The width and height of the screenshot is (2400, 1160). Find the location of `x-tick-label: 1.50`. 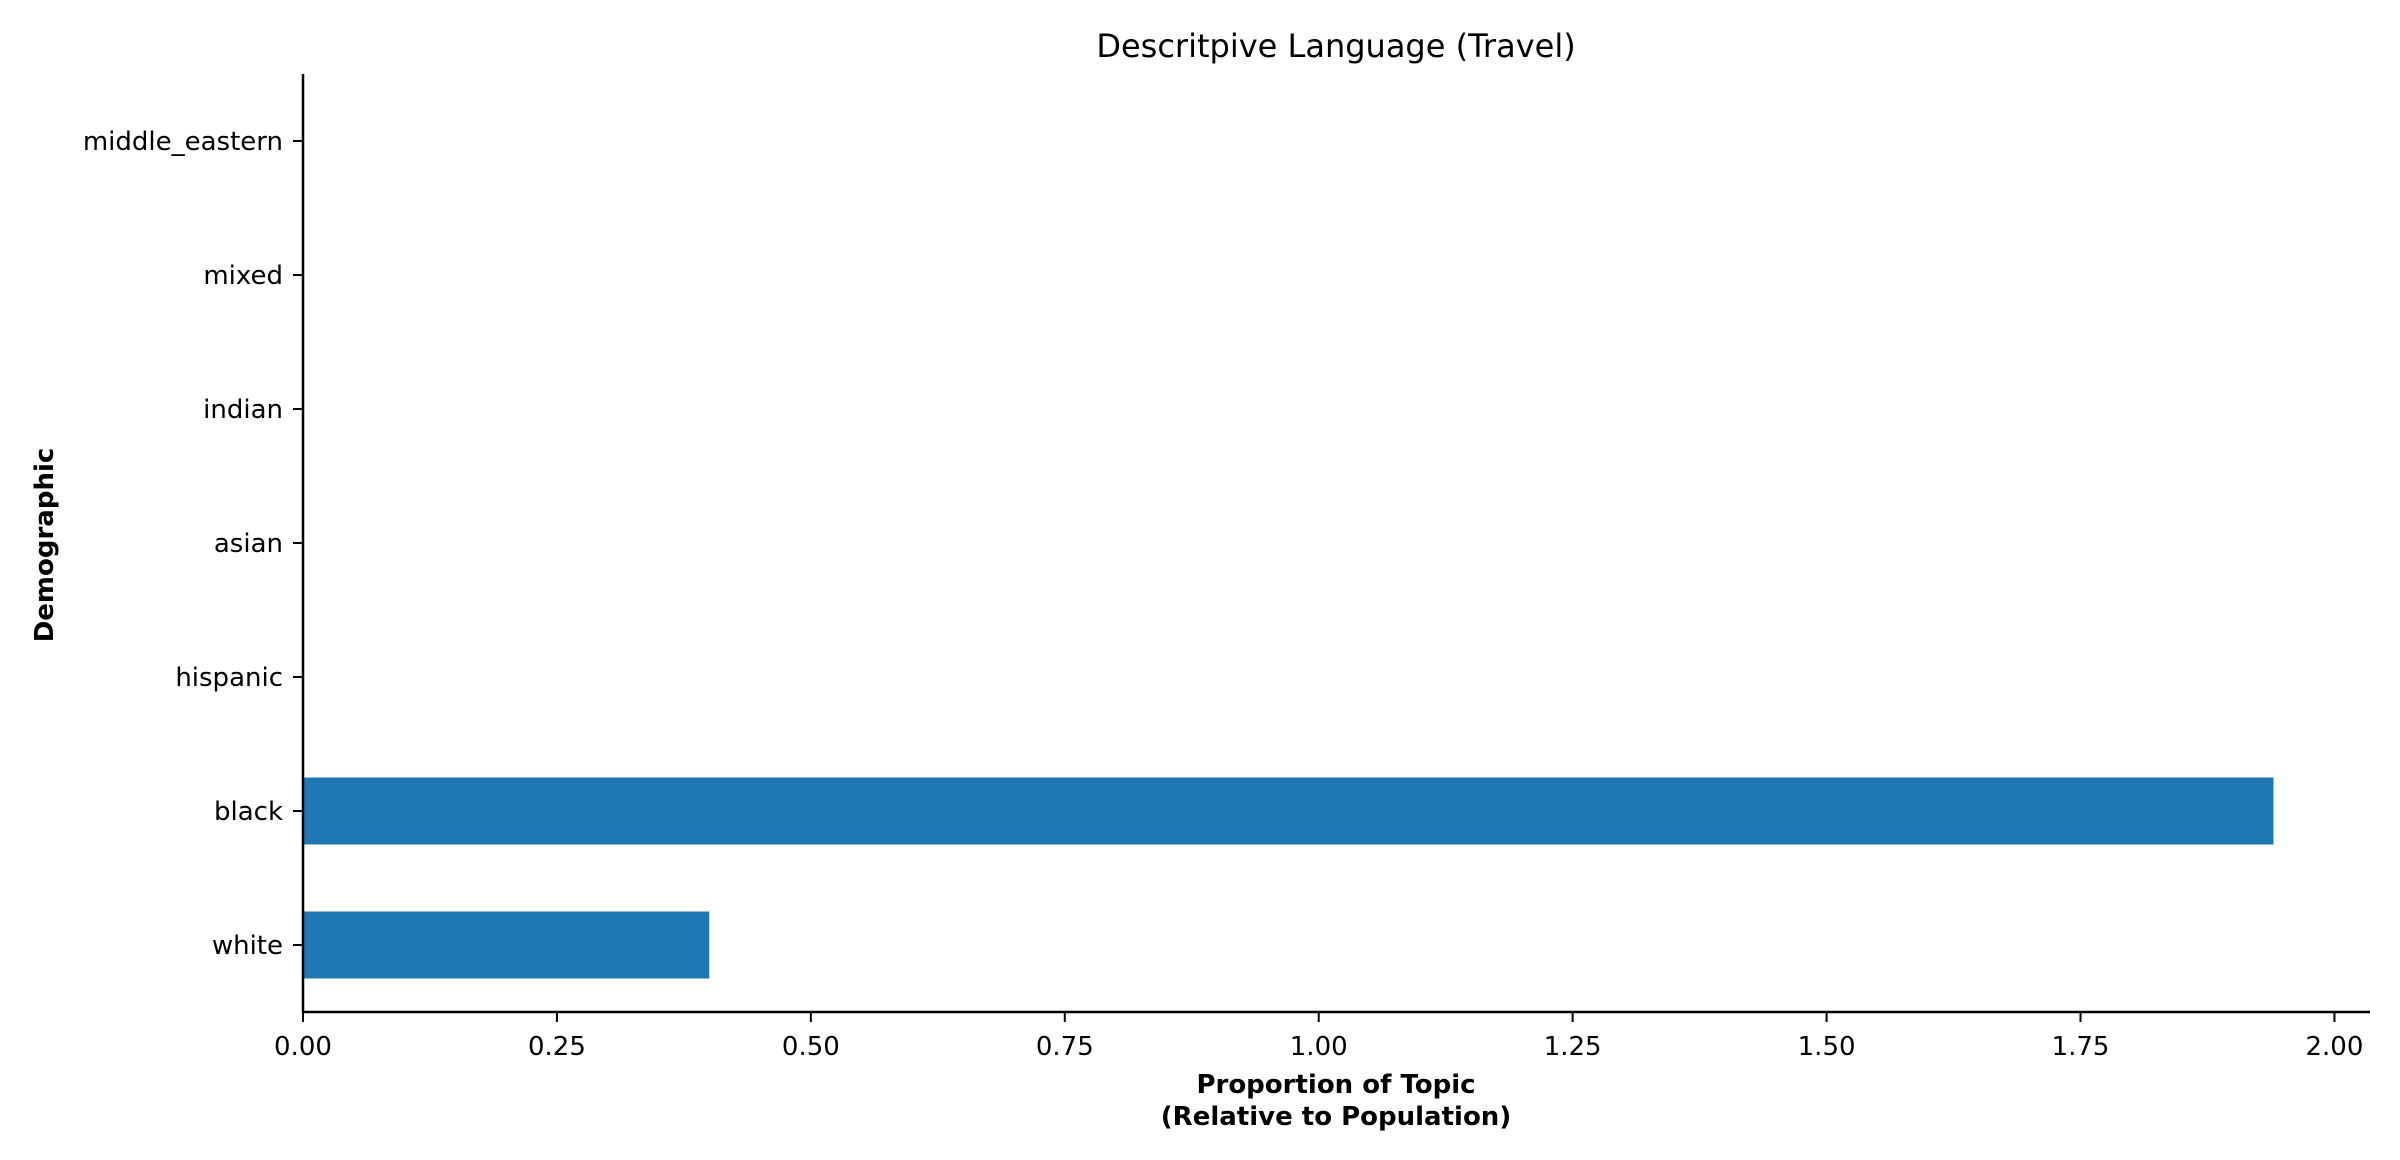

x-tick-label: 1.50 is located at coordinates (1827, 1047).